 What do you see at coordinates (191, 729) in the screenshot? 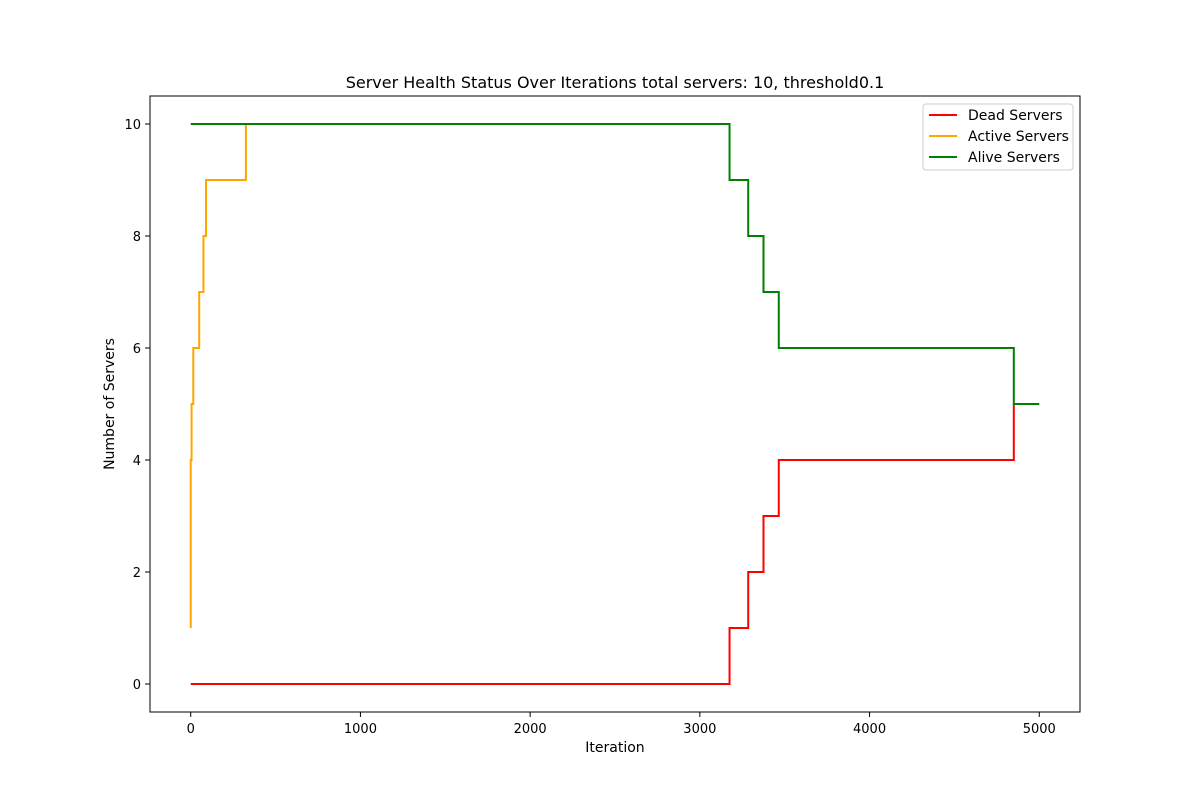
I see `x-tick-label: 0` at bounding box center [191, 729].